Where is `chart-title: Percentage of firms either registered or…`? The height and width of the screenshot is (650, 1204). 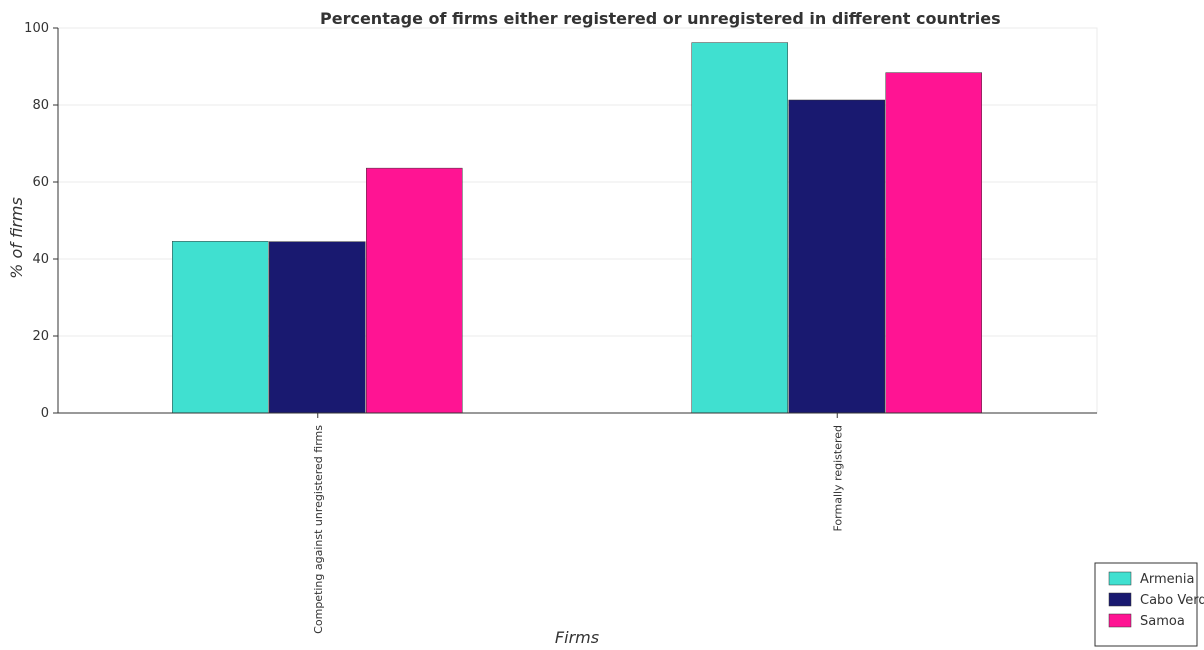
chart-title: Percentage of firms either registered or… is located at coordinates (660, 18).